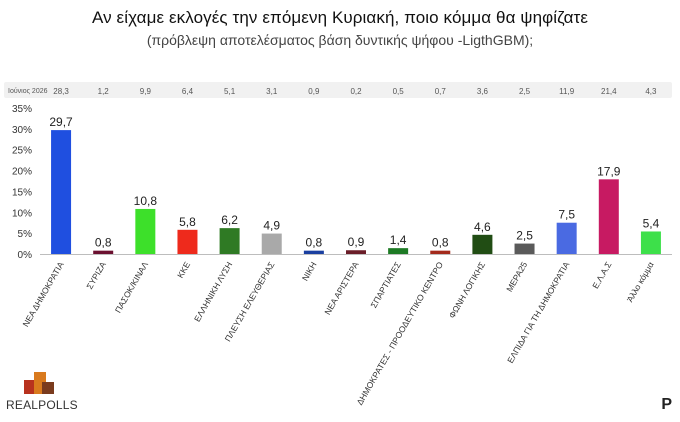 This screenshot has height=422, width=680. I want to click on y-tick-label: 15%, so click(22, 192).